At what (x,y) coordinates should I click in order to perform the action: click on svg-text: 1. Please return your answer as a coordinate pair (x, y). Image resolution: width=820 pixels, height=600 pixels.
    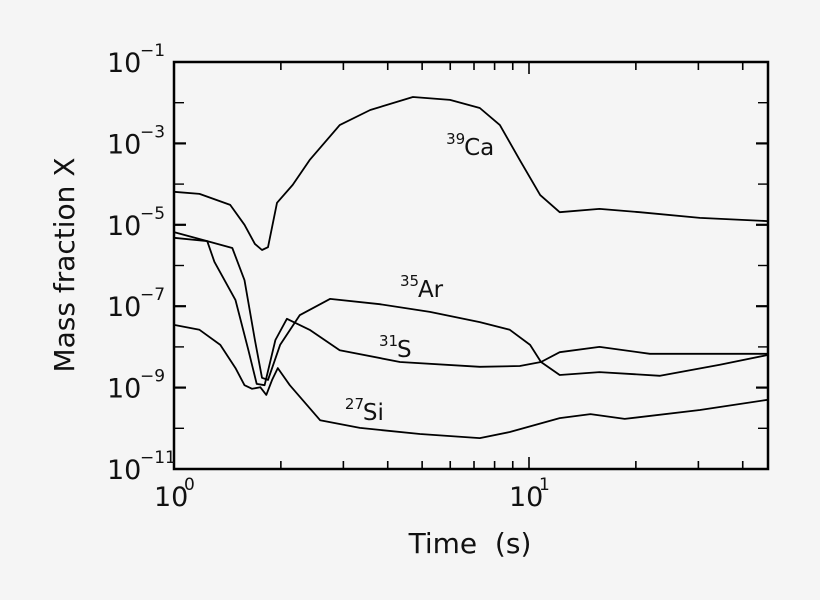
    Looking at the image, I should click on (544, 485).